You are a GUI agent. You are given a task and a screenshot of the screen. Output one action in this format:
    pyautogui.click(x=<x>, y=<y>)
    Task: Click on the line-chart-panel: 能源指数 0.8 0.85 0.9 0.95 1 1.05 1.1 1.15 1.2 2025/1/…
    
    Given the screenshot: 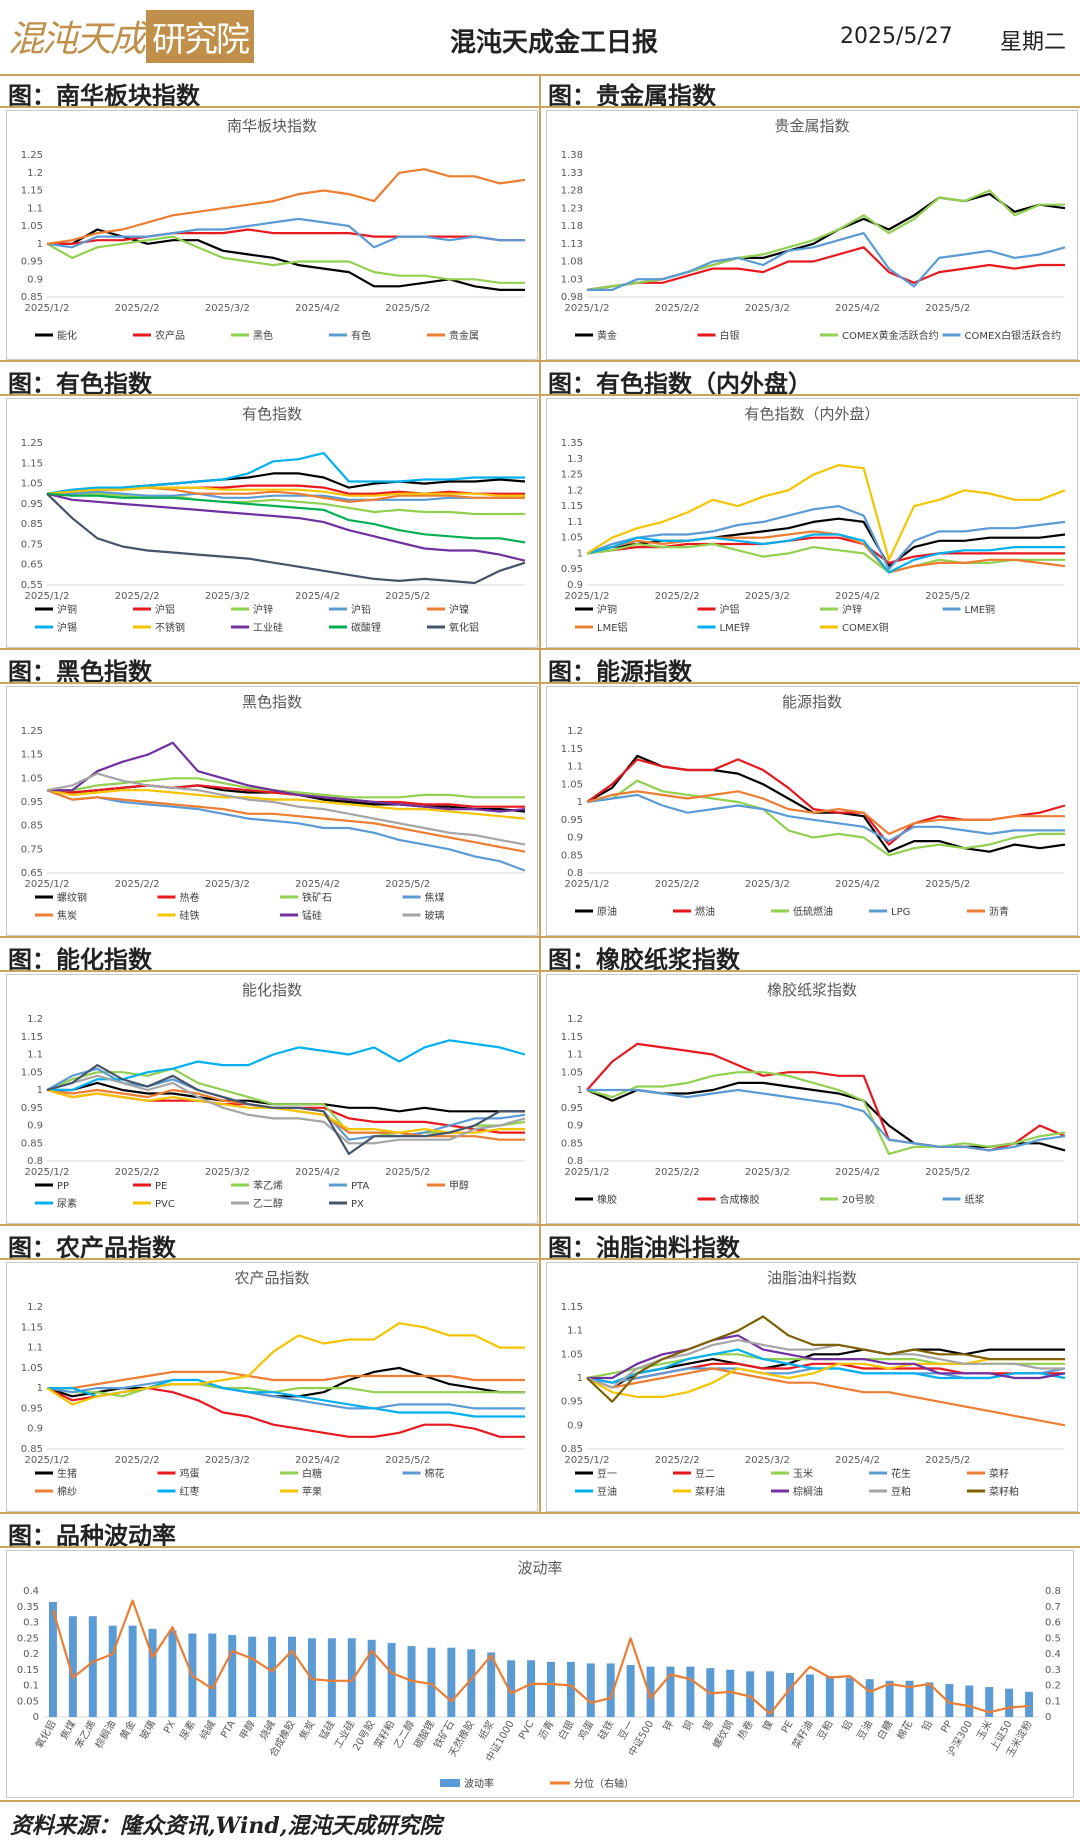 What is the action you would take?
    pyautogui.click(x=812, y=811)
    